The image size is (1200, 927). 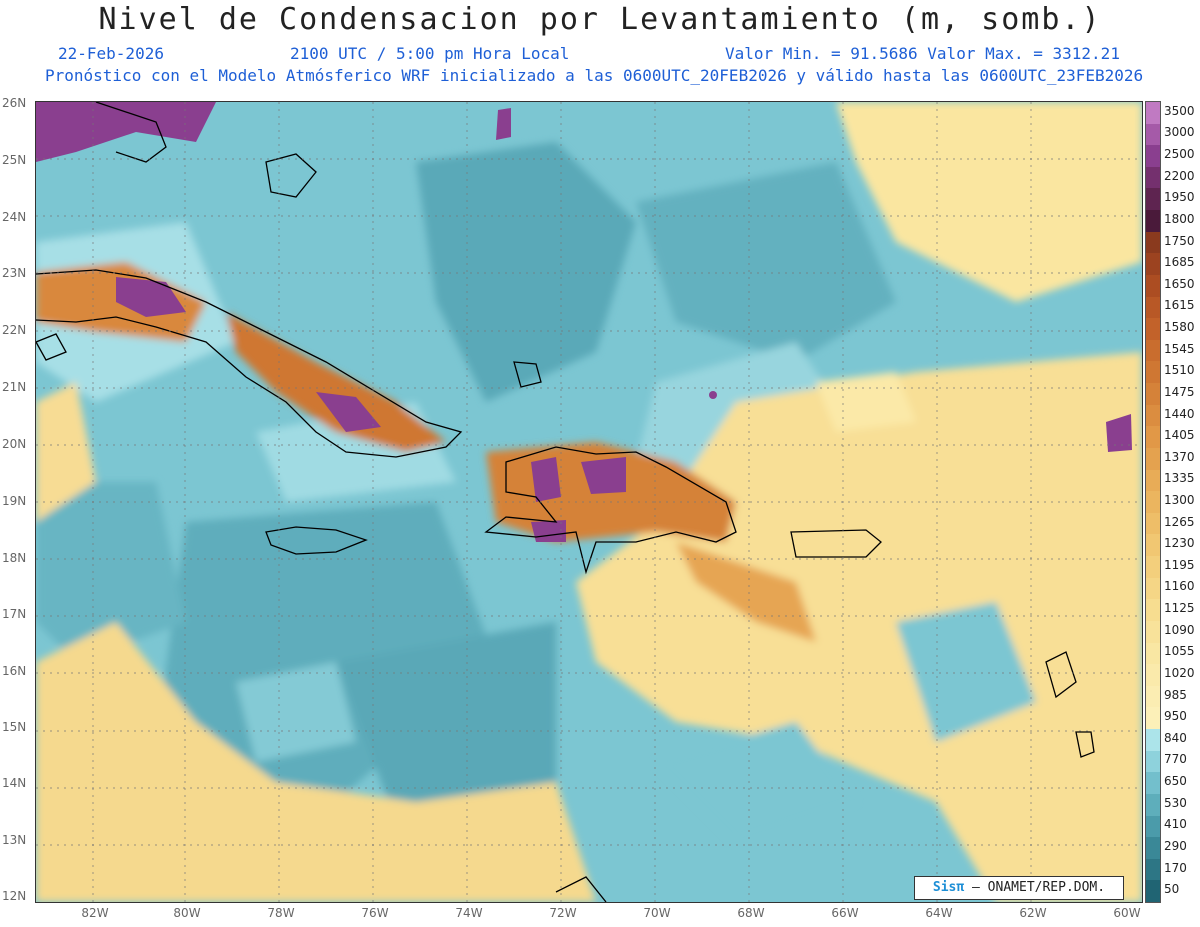 What do you see at coordinates (281, 913) in the screenshot?
I see `lon-label-78w: 78W` at bounding box center [281, 913].